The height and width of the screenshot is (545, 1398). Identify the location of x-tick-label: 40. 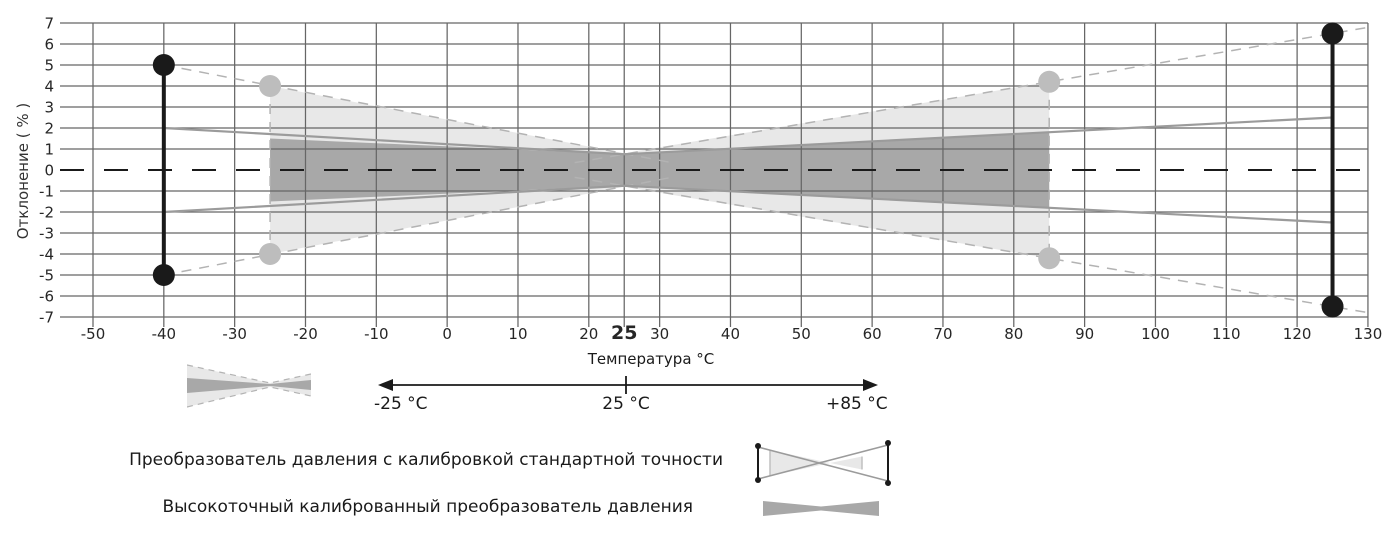
(730, 334).